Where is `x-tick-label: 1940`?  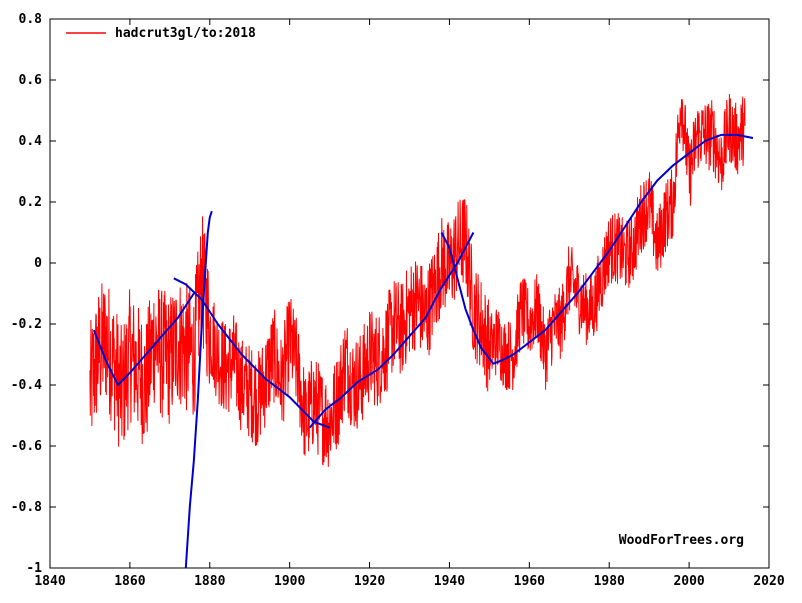
x-tick-label: 1940 is located at coordinates (449, 581).